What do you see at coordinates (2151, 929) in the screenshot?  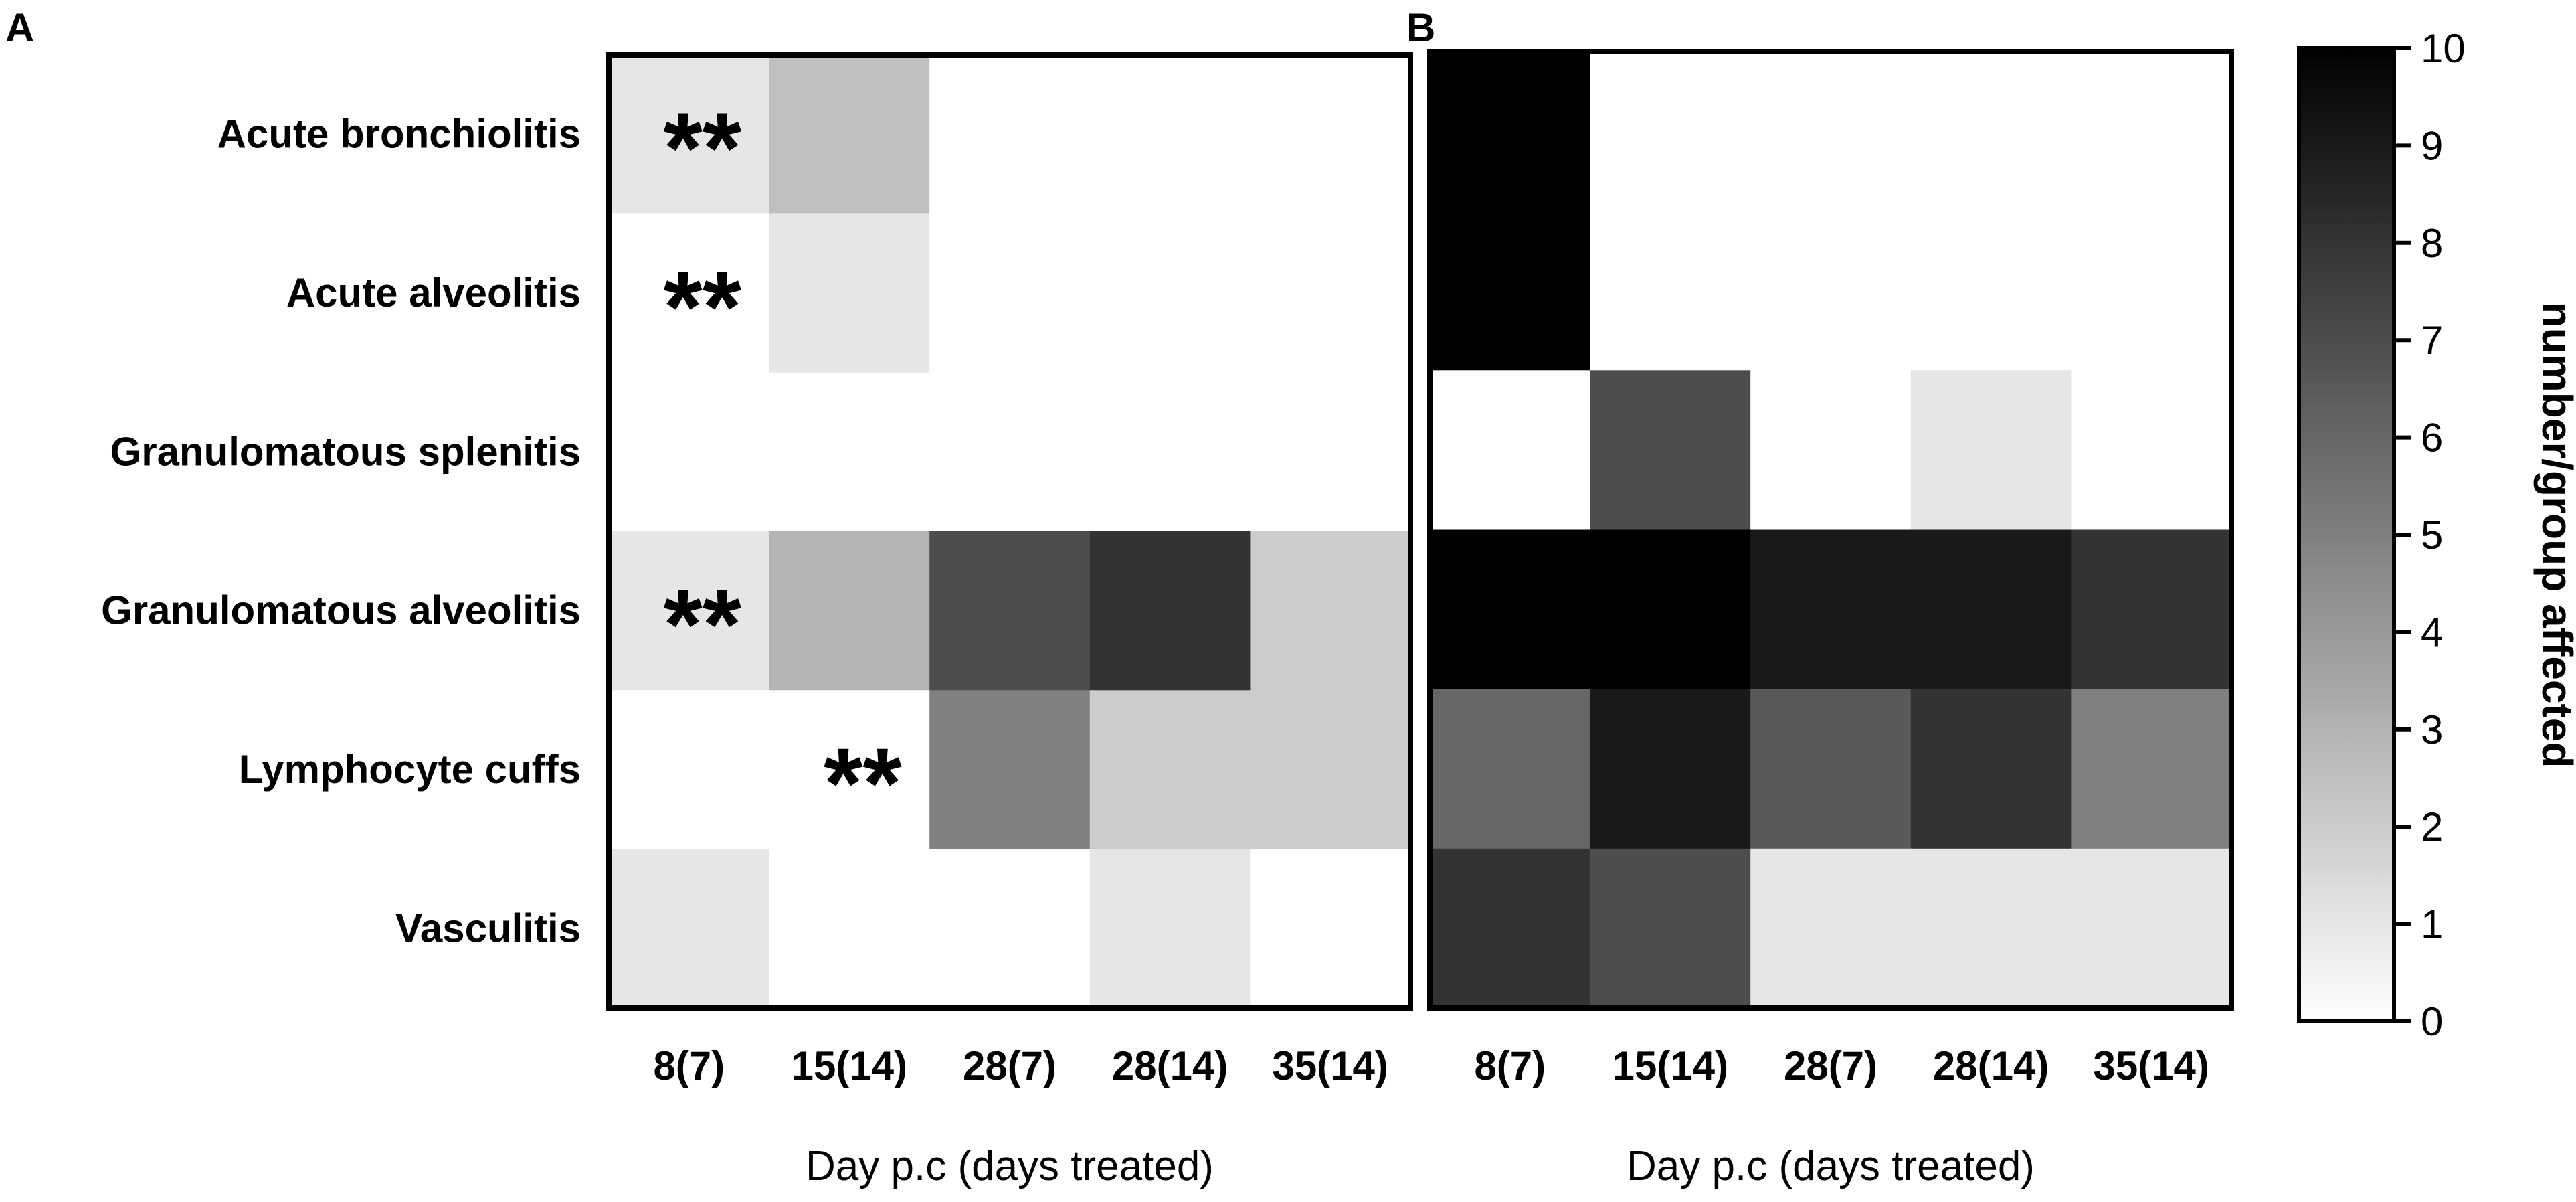 I see `panel-b-cell-r5-c4` at bounding box center [2151, 929].